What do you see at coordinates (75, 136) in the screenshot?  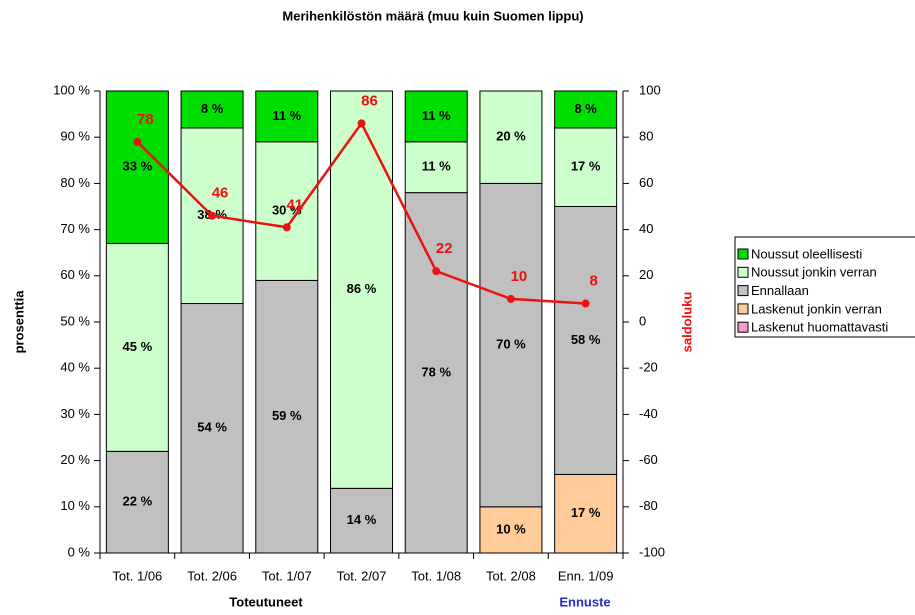 I see `y-tick-label: 90 %` at bounding box center [75, 136].